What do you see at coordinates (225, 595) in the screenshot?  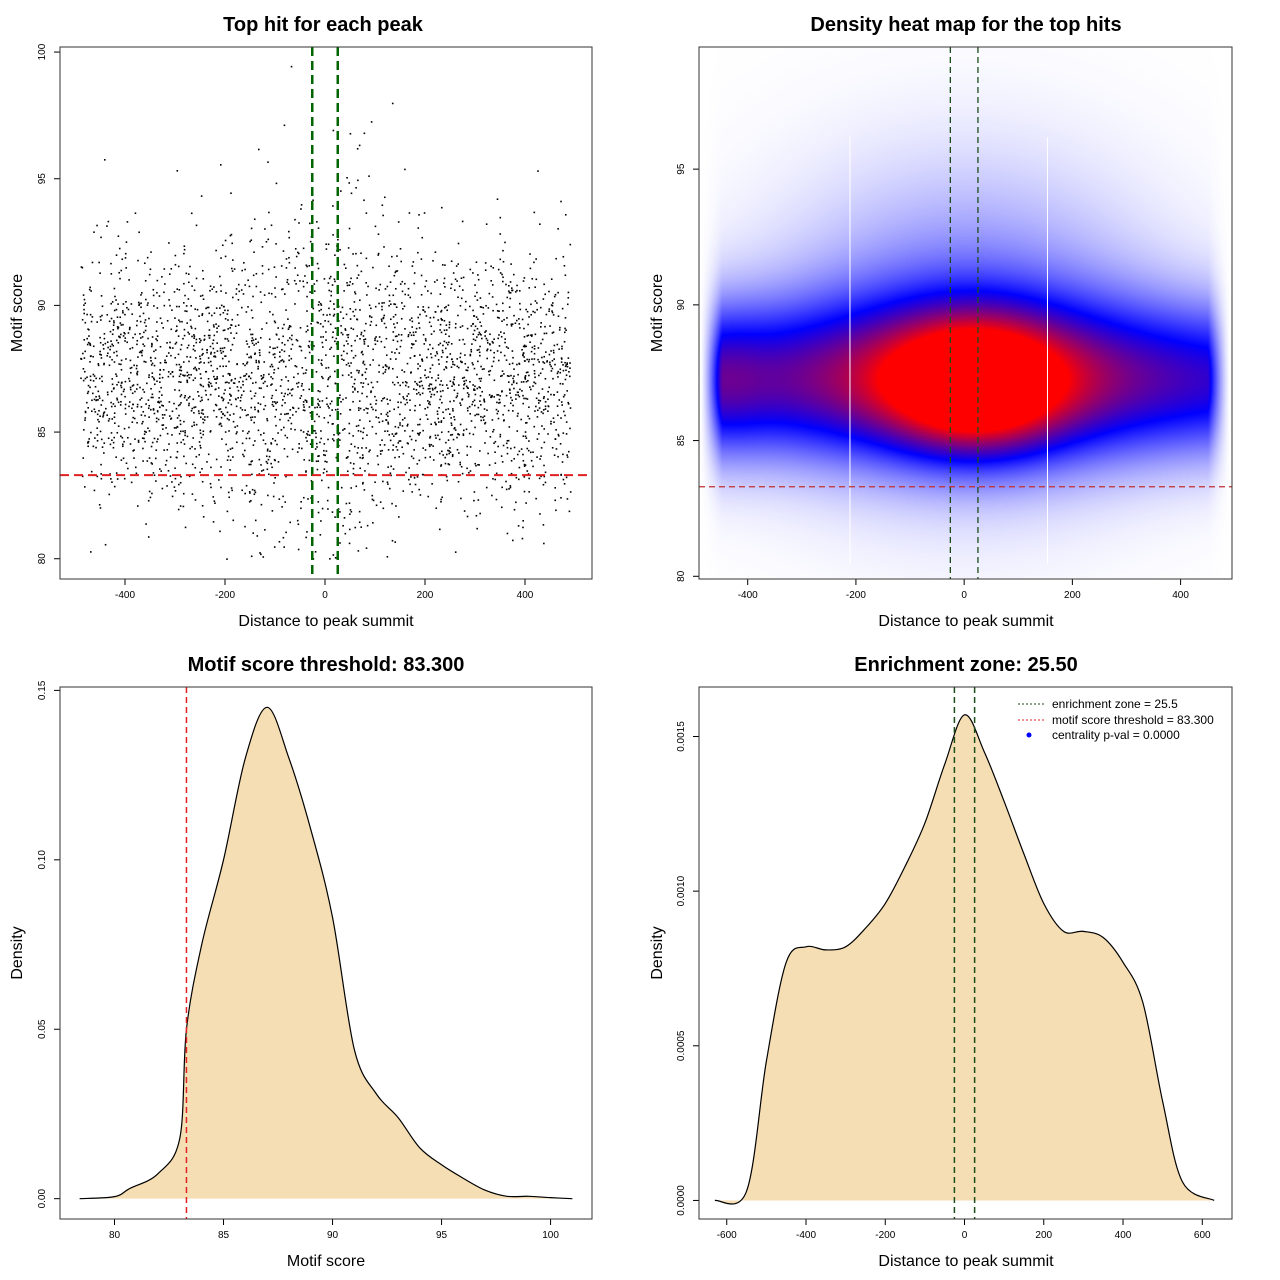 I see `x-tick-label: -200` at bounding box center [225, 595].